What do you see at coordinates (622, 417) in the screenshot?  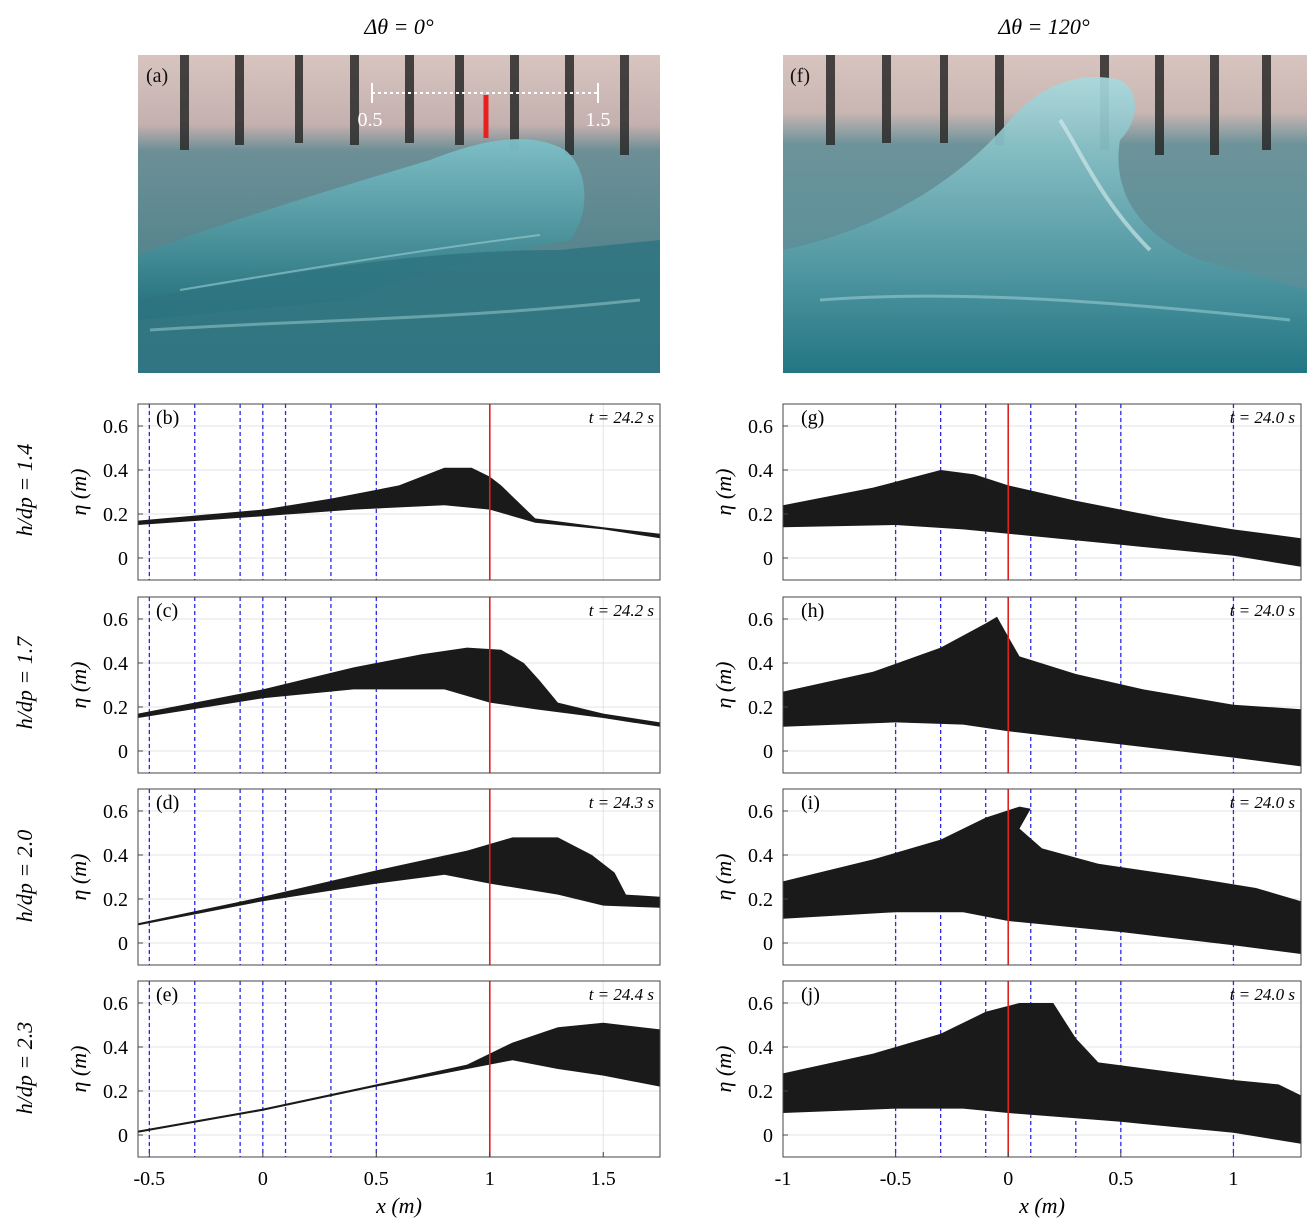 I see `time-label: t = 24.2 s` at bounding box center [622, 417].